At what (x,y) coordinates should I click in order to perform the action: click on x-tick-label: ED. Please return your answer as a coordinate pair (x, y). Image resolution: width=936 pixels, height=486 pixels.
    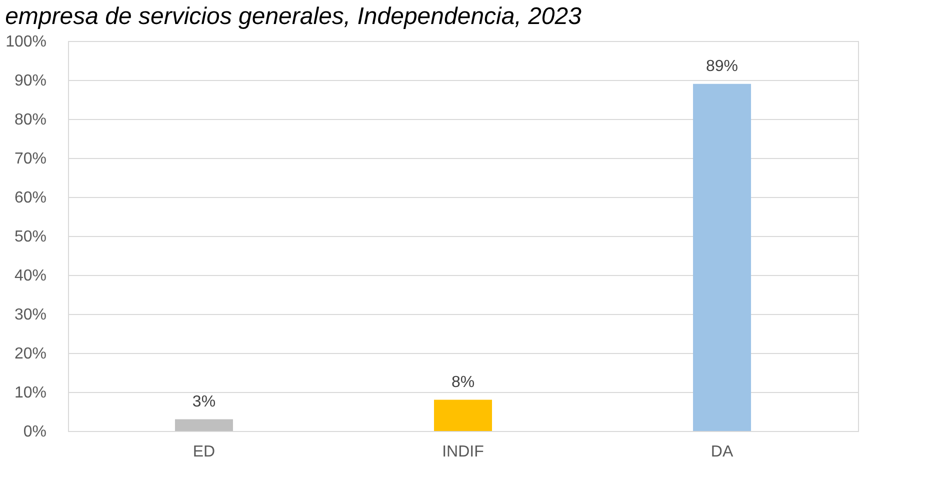
    Looking at the image, I should click on (204, 452).